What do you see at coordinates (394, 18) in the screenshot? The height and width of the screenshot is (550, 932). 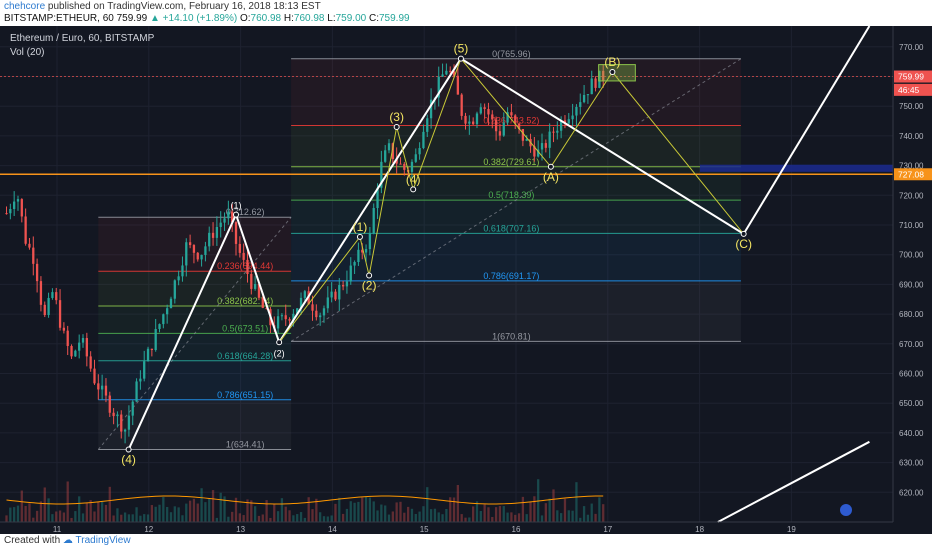 I see `close-value: 759.99` at bounding box center [394, 18].